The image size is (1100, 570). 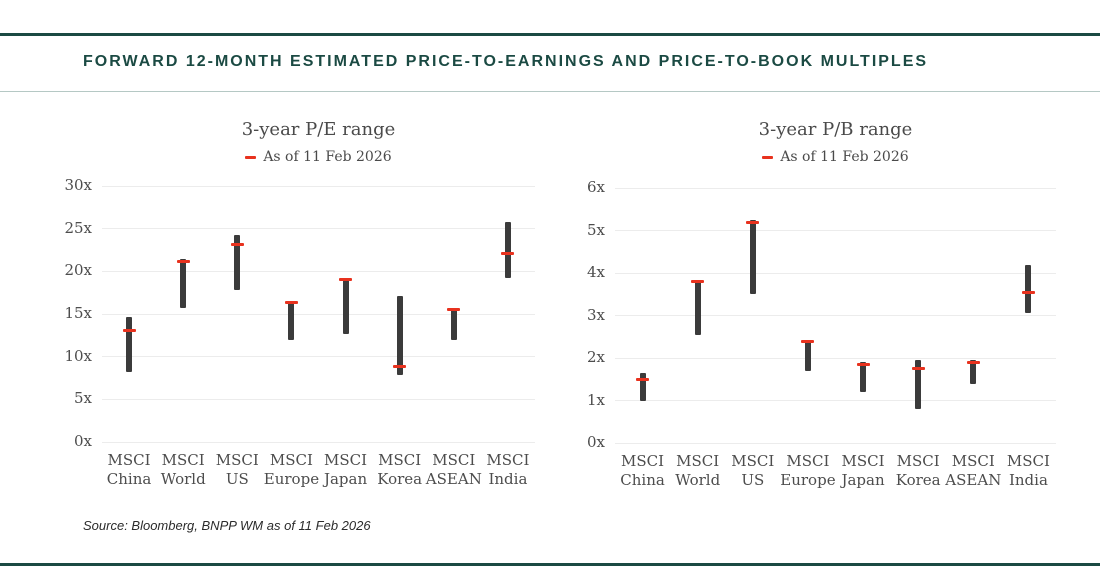 I want to click on y-axis-tick-label: 20x, so click(x=78, y=270).